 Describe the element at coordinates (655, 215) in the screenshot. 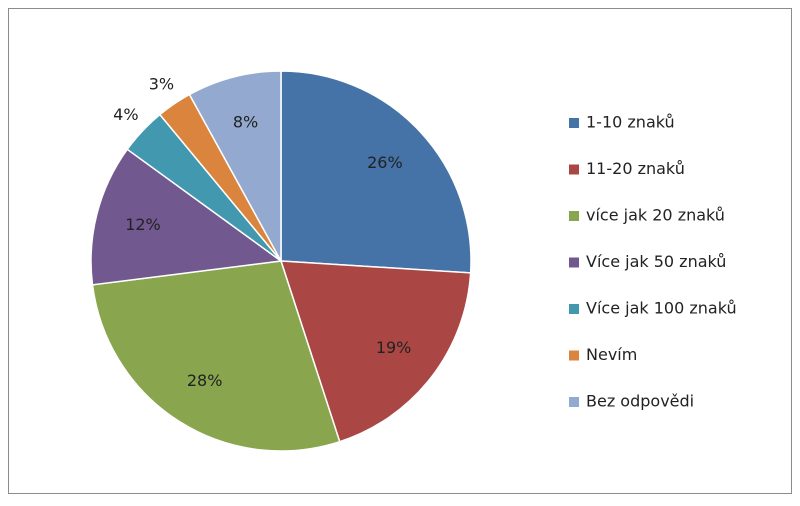

I see `legend-label: více jak 20 znaků` at that location.